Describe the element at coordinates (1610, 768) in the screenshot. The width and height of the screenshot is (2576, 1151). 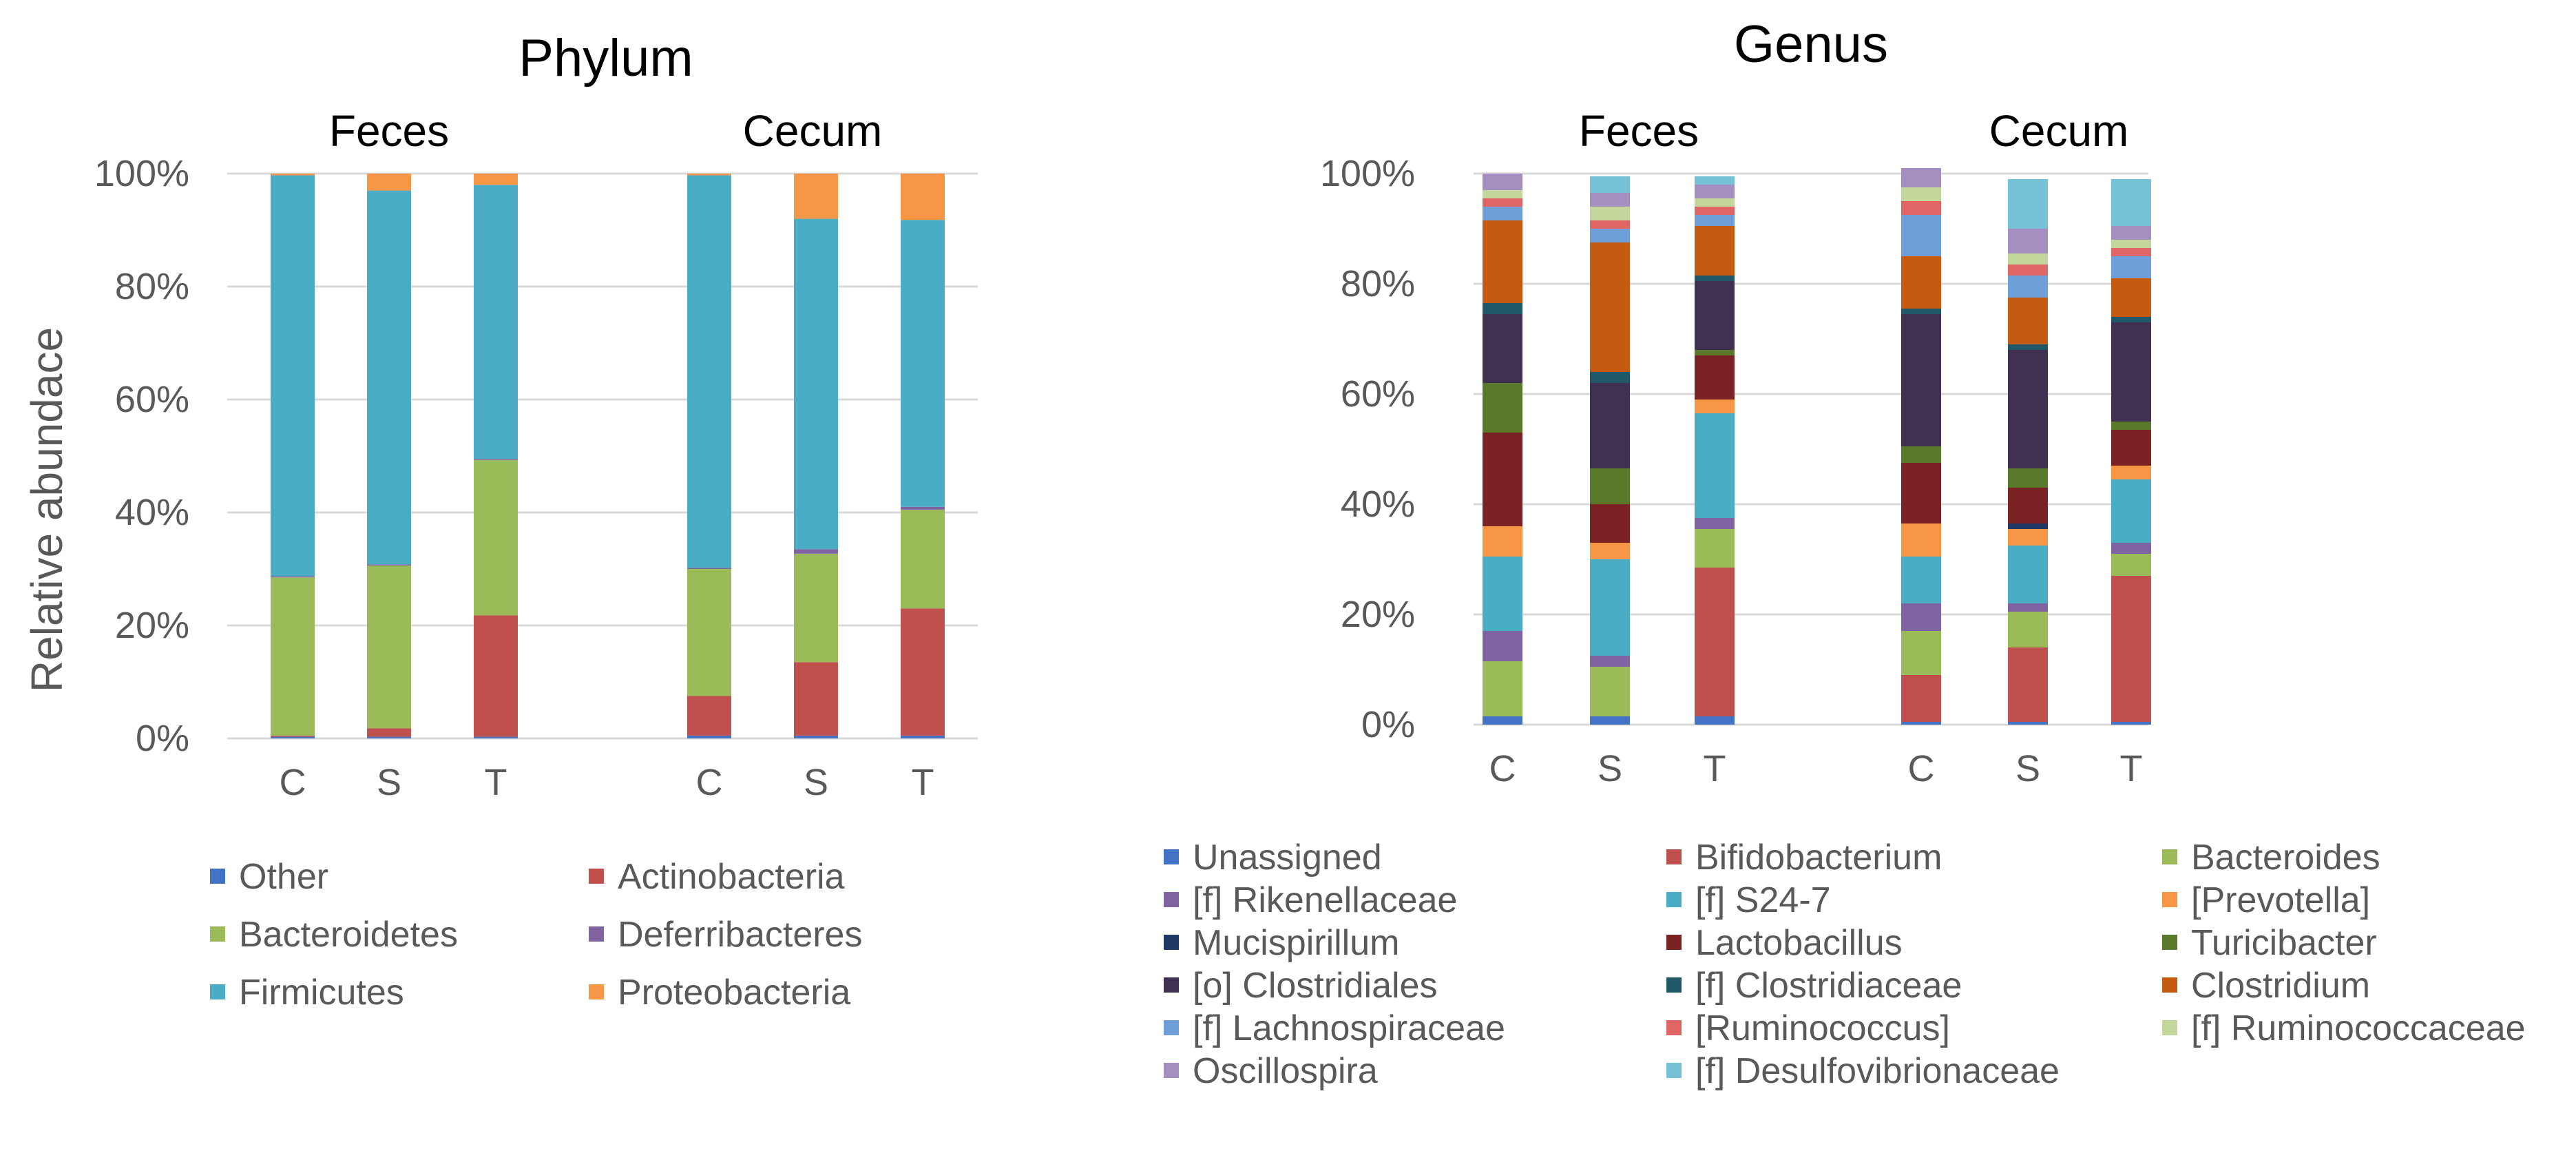
I see `genus-x-tick-label: S` at that location.